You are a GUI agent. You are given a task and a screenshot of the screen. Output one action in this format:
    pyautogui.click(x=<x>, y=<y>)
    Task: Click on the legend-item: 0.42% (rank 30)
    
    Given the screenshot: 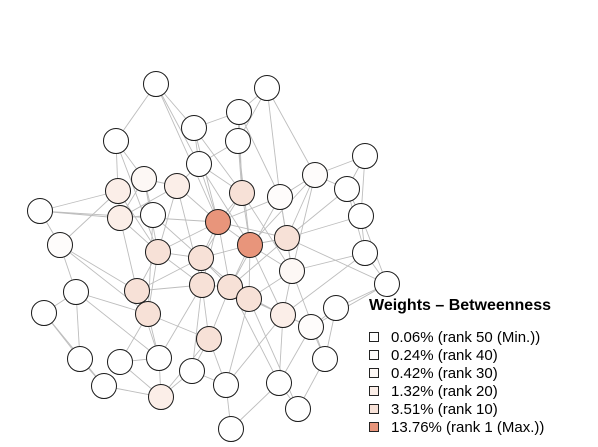 What is the action you would take?
    pyautogui.click(x=481, y=373)
    